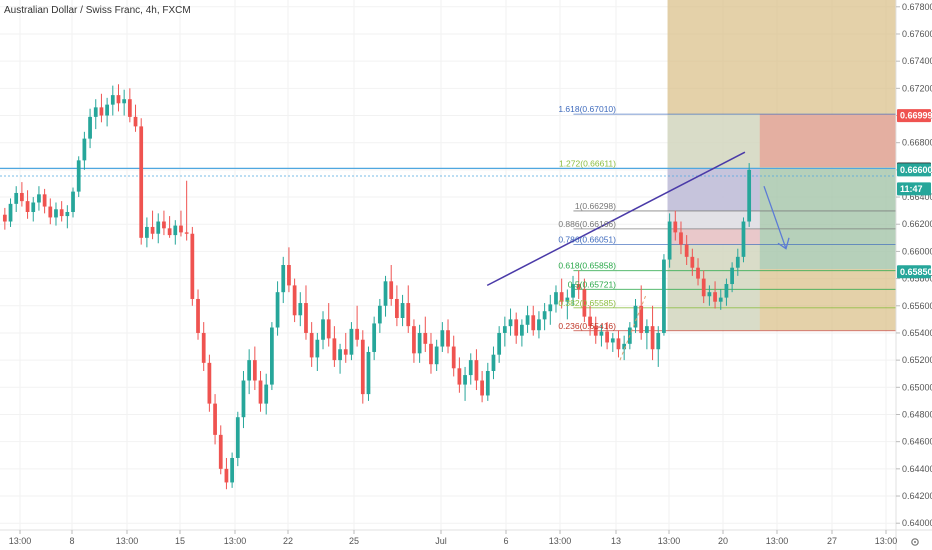 This screenshot has width=932, height=550. Describe the element at coordinates (917, 333) in the screenshot. I see `y-tick-label: 0.65400` at that location.